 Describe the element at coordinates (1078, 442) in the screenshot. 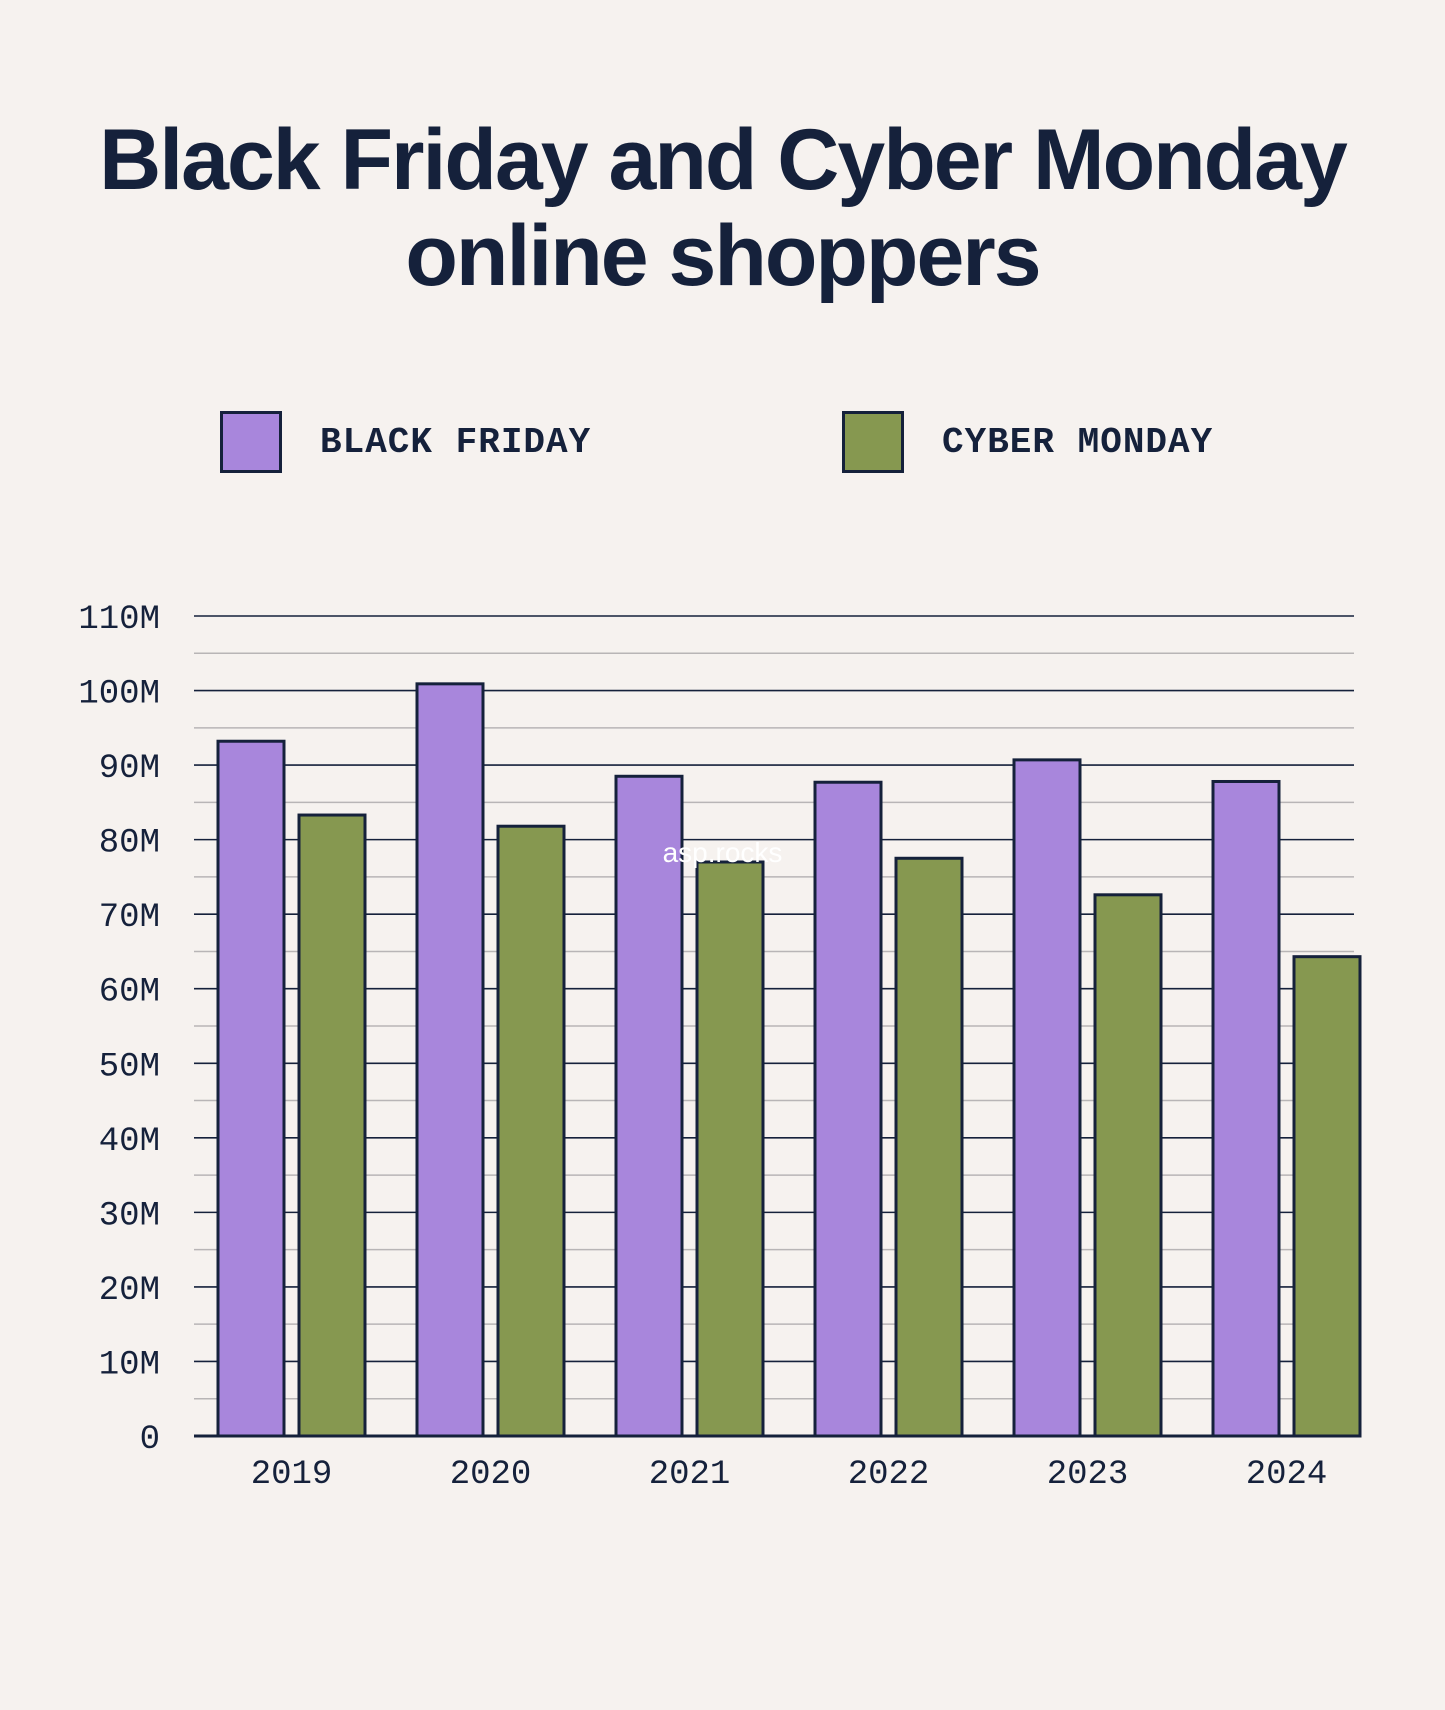

I see `legend-label-cyber-monday: CYBER MONDAY` at that location.